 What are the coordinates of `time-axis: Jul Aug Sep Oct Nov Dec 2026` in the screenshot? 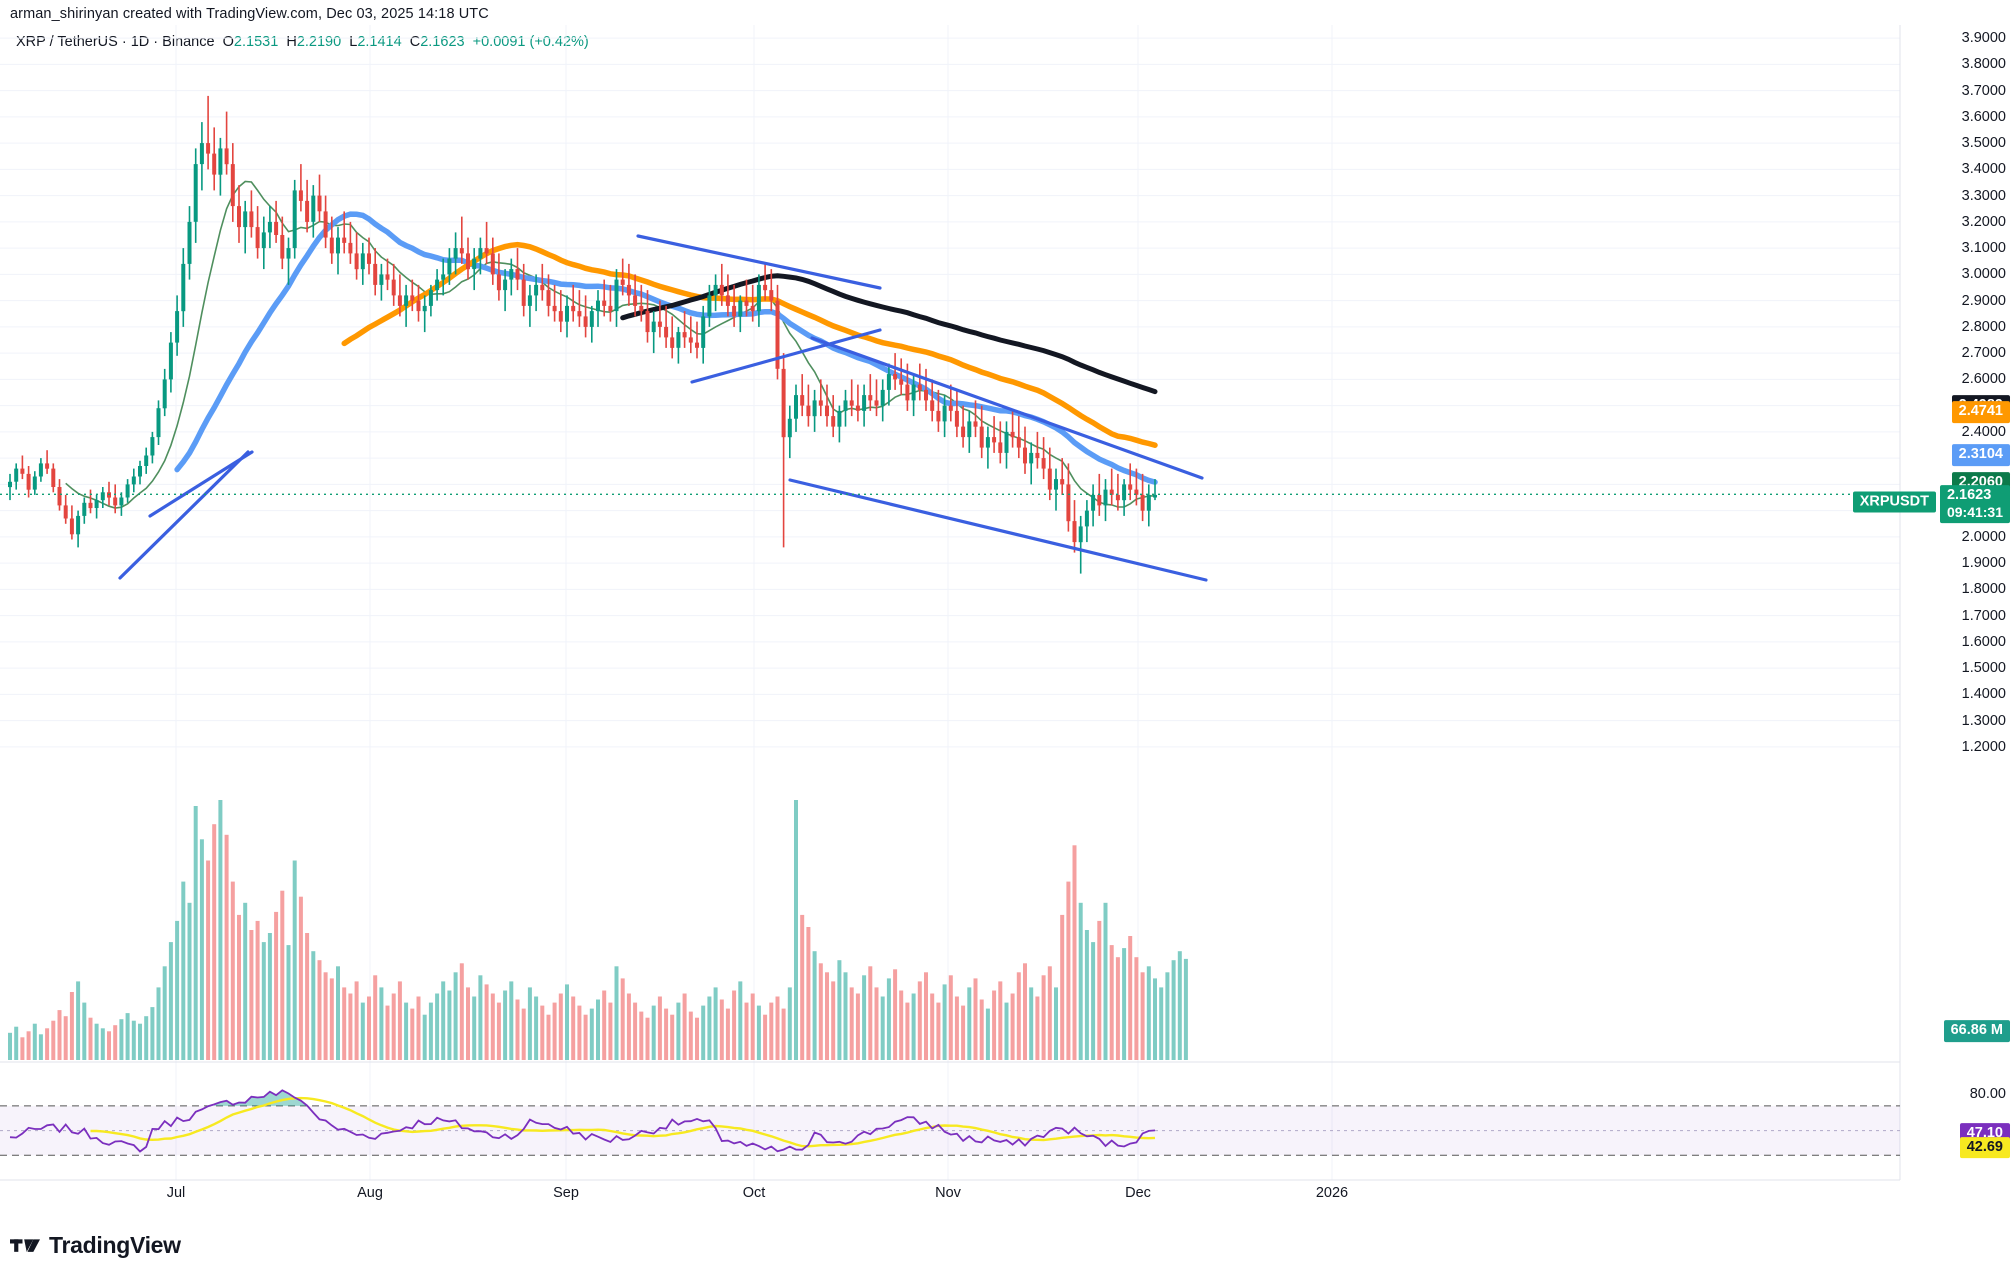 It's located at (950, 1200).